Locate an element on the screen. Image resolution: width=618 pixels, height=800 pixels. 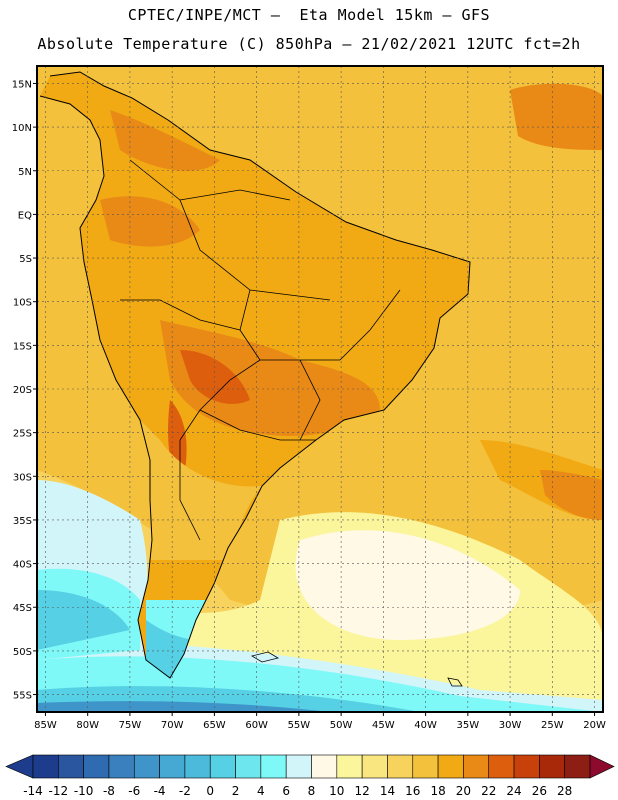
lat-tick-label: 10N is located at coordinates (22, 128).